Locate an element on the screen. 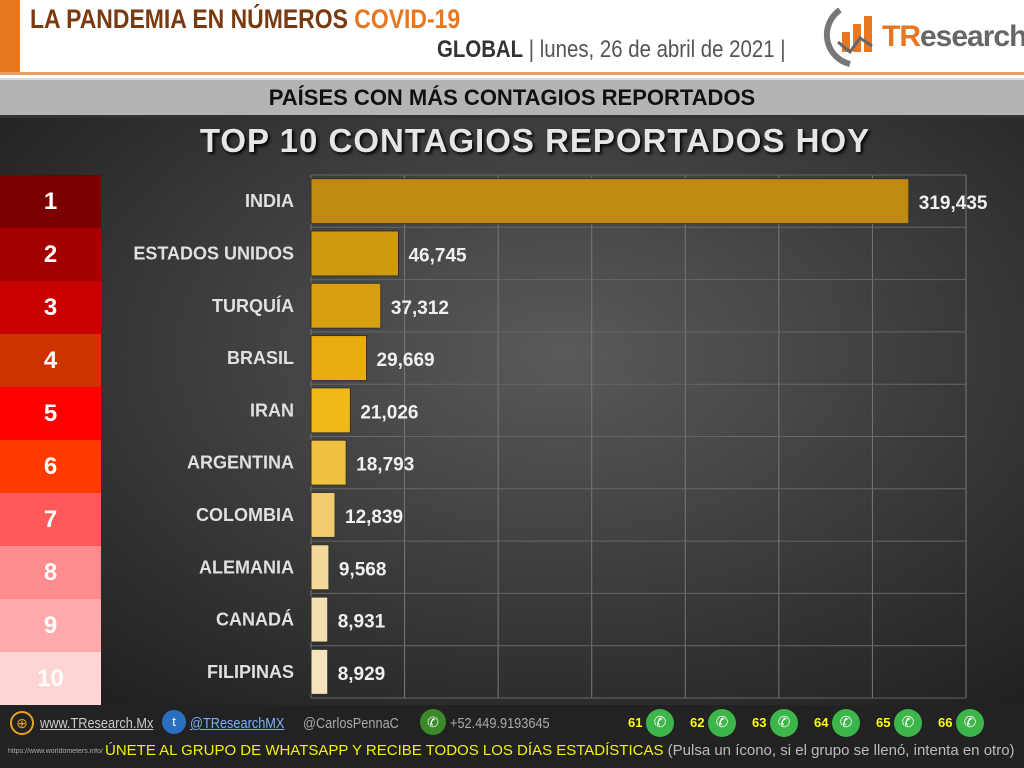  data-label: 18,793 is located at coordinates (385, 465).